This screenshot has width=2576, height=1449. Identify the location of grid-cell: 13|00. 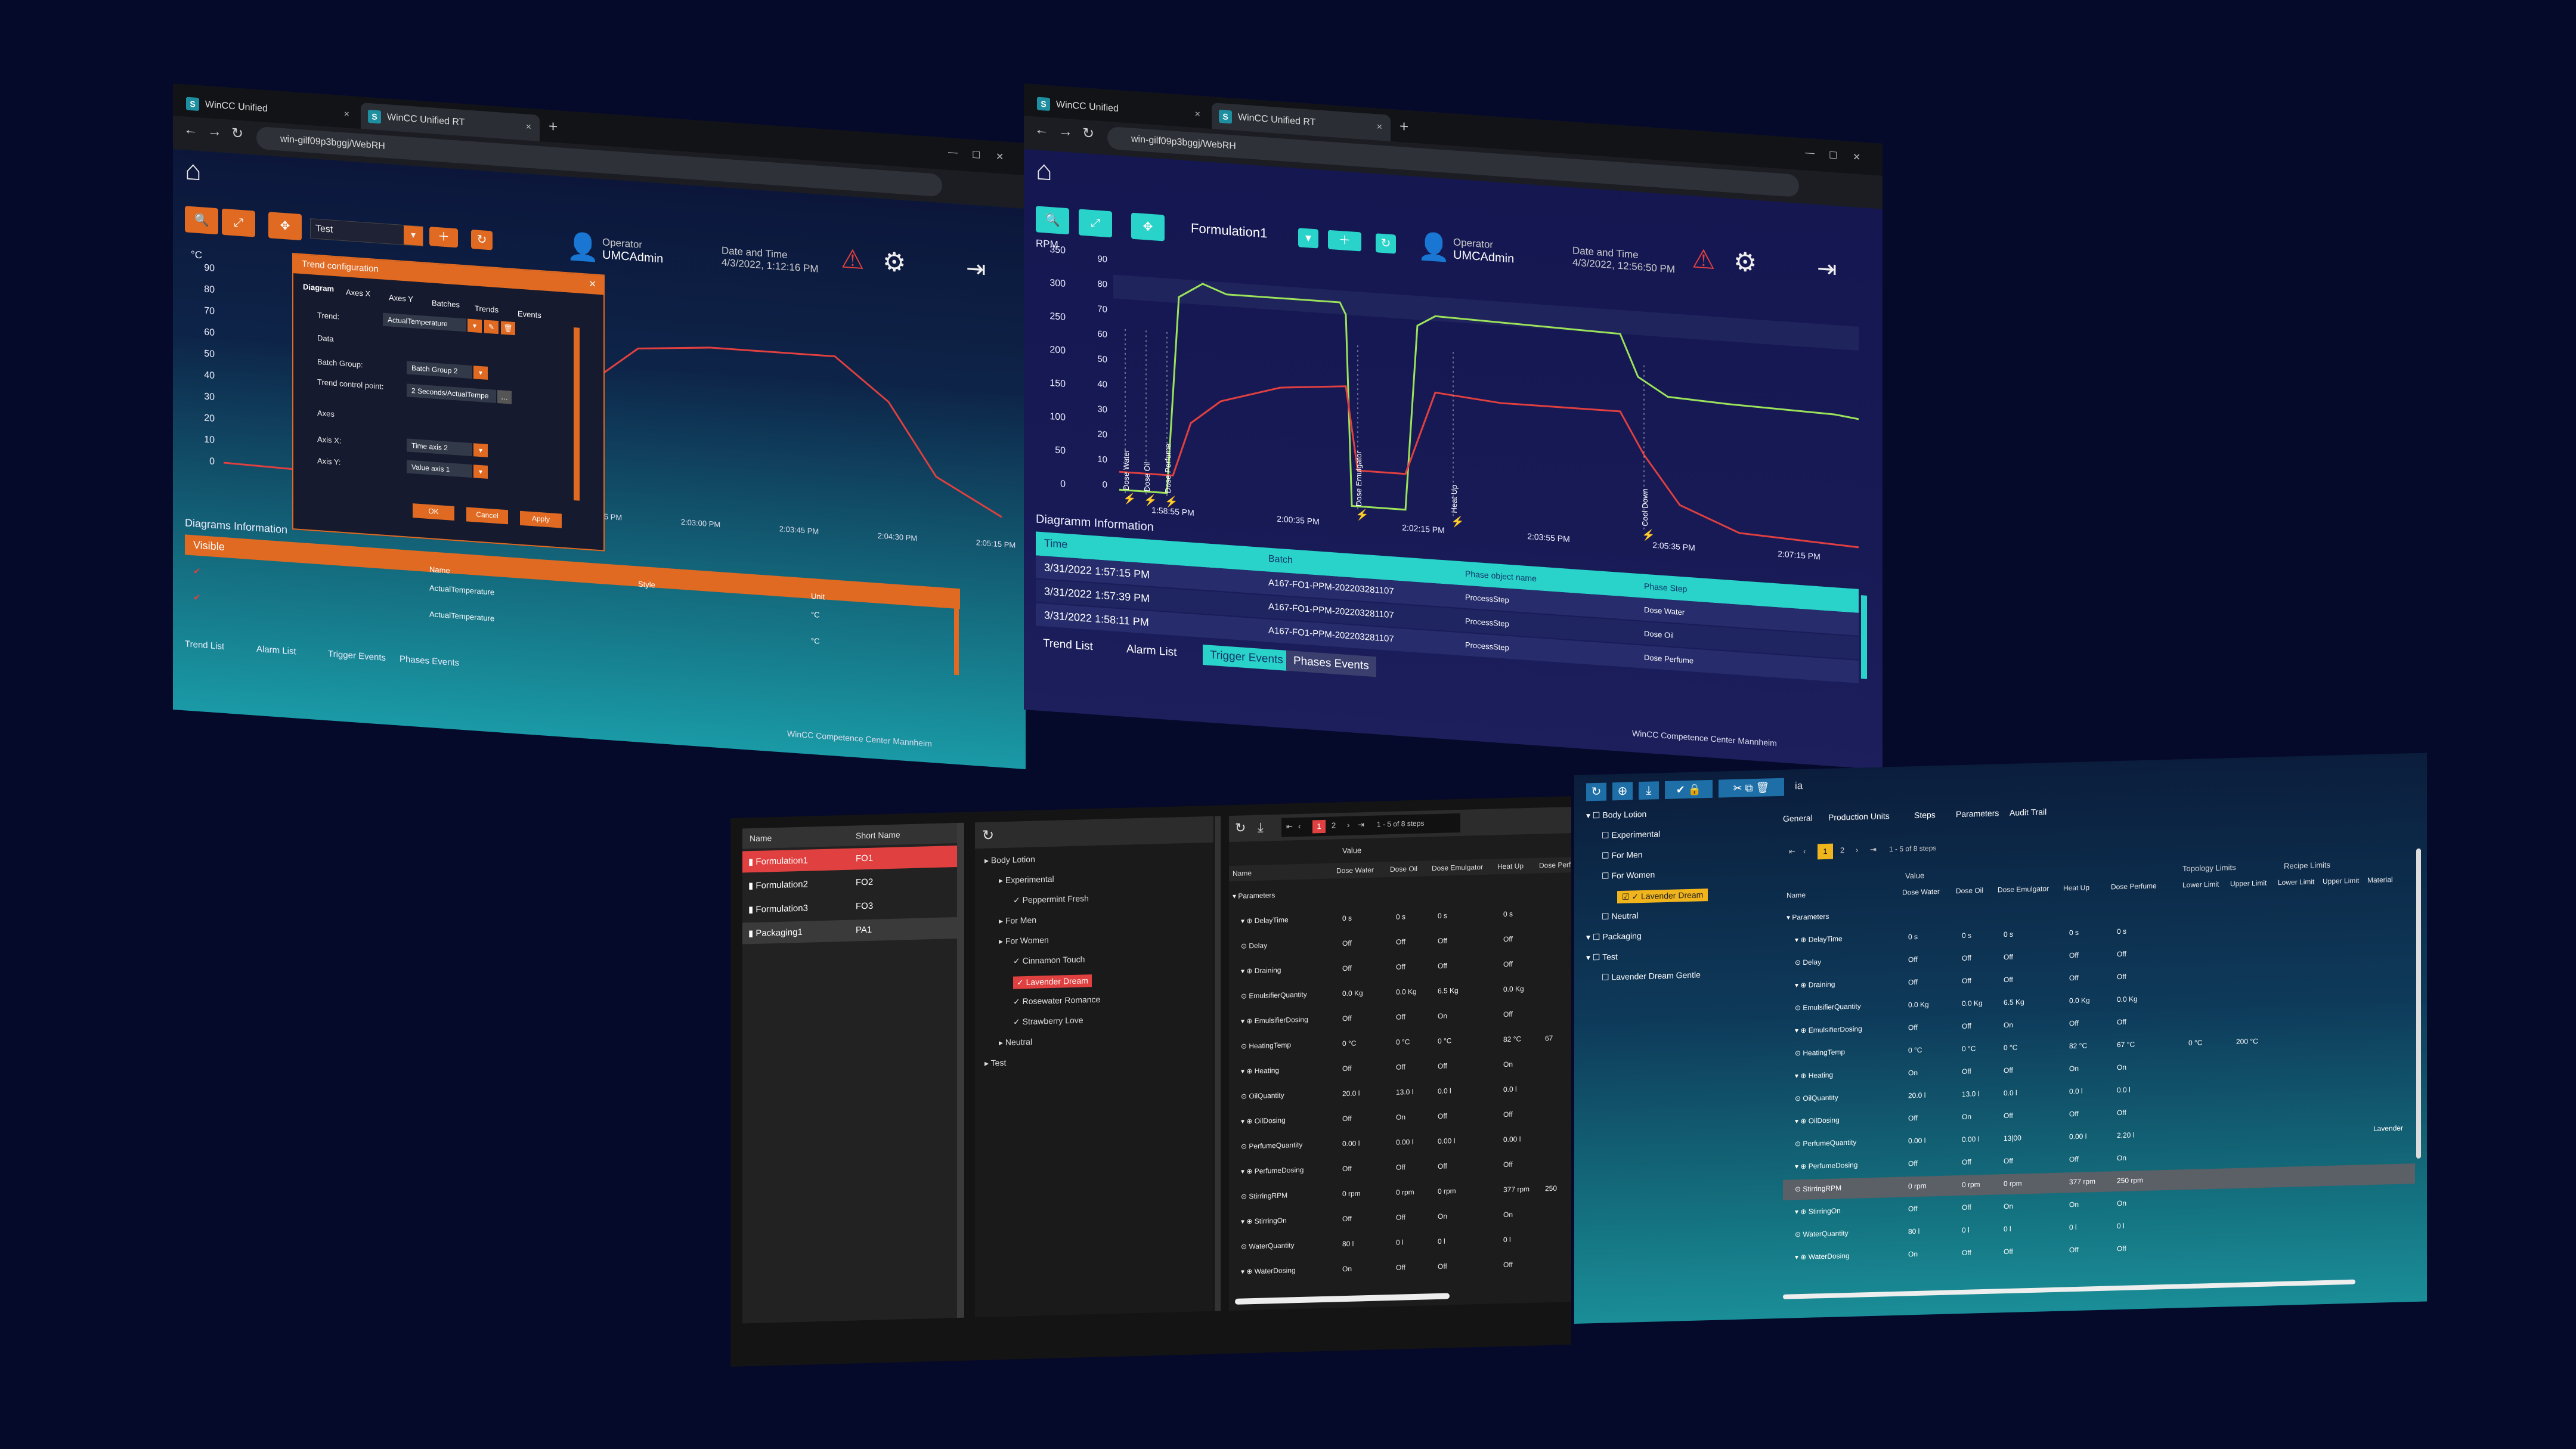
(2012, 1139).